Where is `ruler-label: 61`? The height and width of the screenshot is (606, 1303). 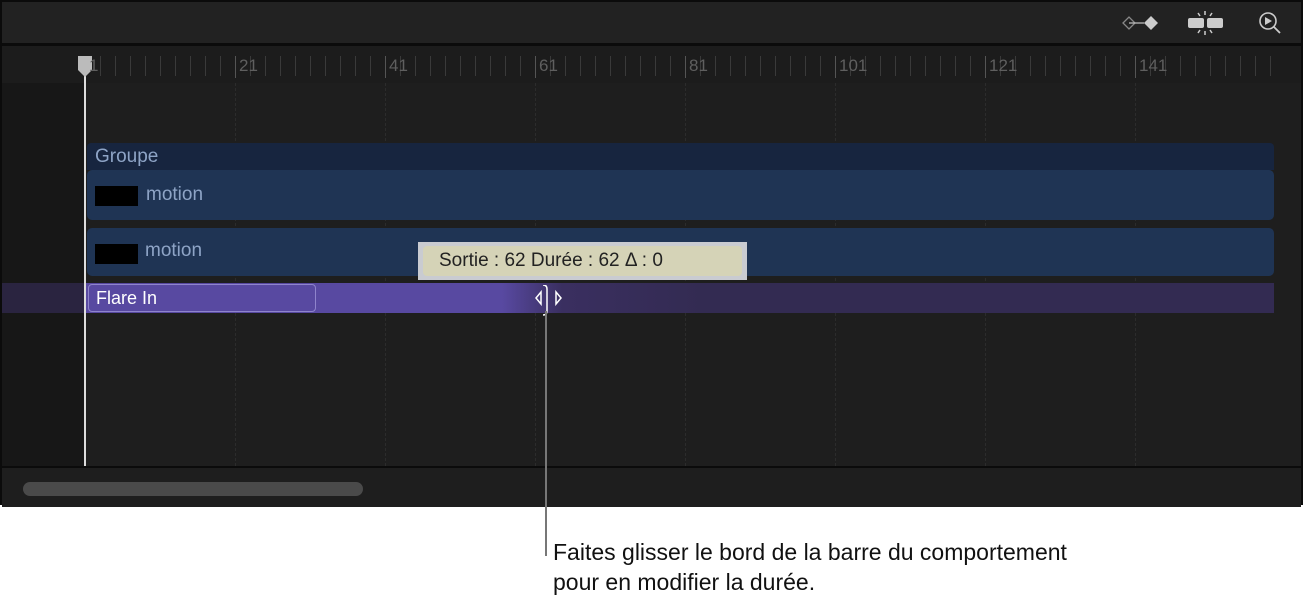
ruler-label: 61 is located at coordinates (548, 65).